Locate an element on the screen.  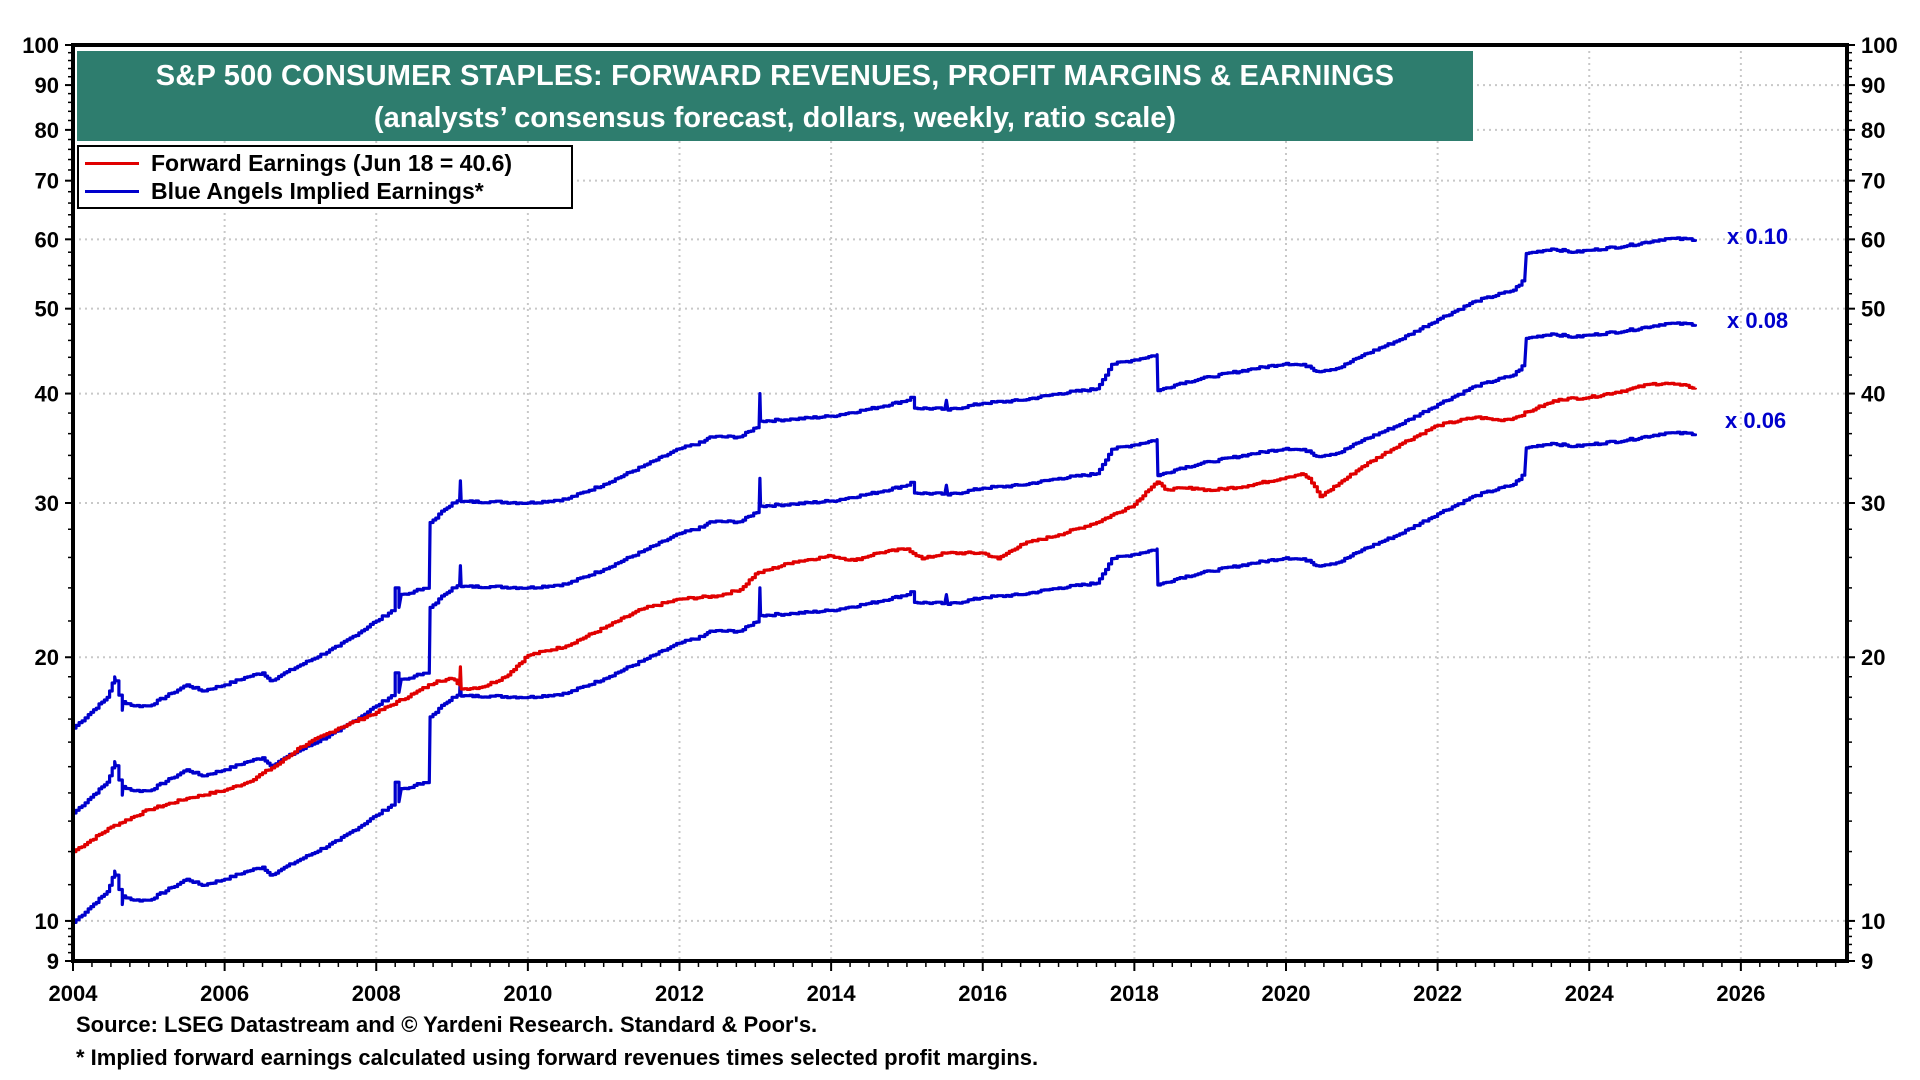
y-tick-label-right: 60 is located at coordinates (1873, 239).